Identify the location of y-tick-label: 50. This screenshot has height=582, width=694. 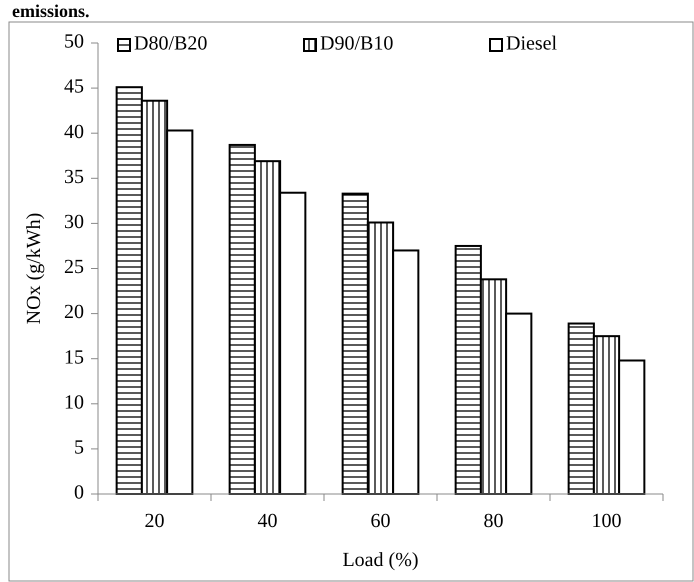
(74, 41).